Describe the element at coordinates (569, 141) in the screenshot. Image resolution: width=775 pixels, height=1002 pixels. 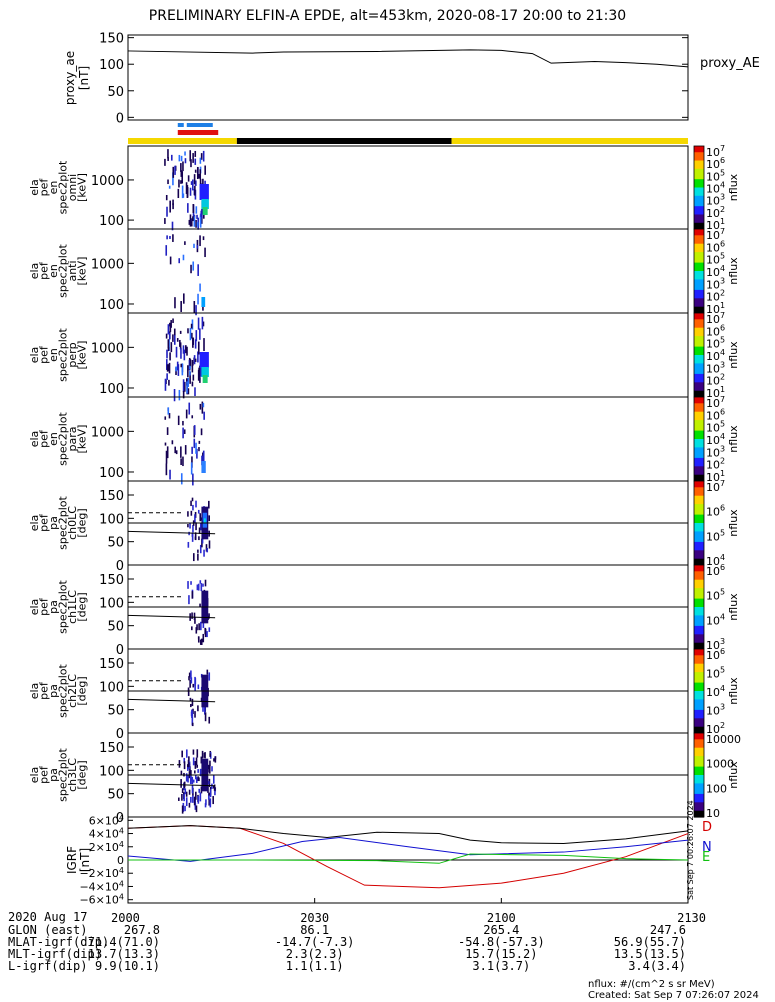
I see `status-yellow-bar` at that location.